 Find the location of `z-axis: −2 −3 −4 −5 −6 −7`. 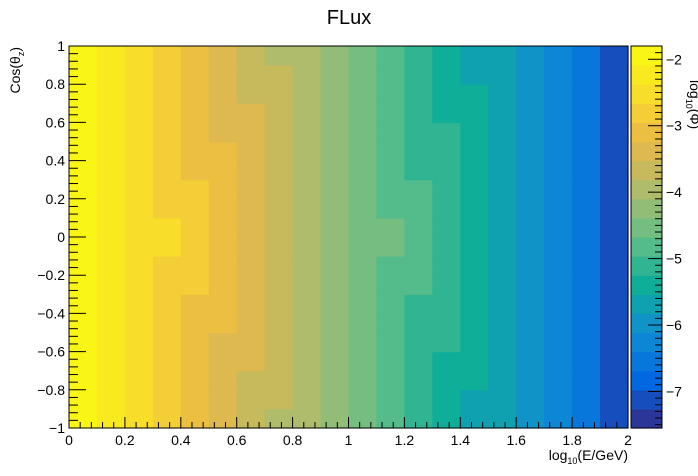

z-axis: −2 −3 −4 −5 −6 −7 is located at coordinates (665, 235).